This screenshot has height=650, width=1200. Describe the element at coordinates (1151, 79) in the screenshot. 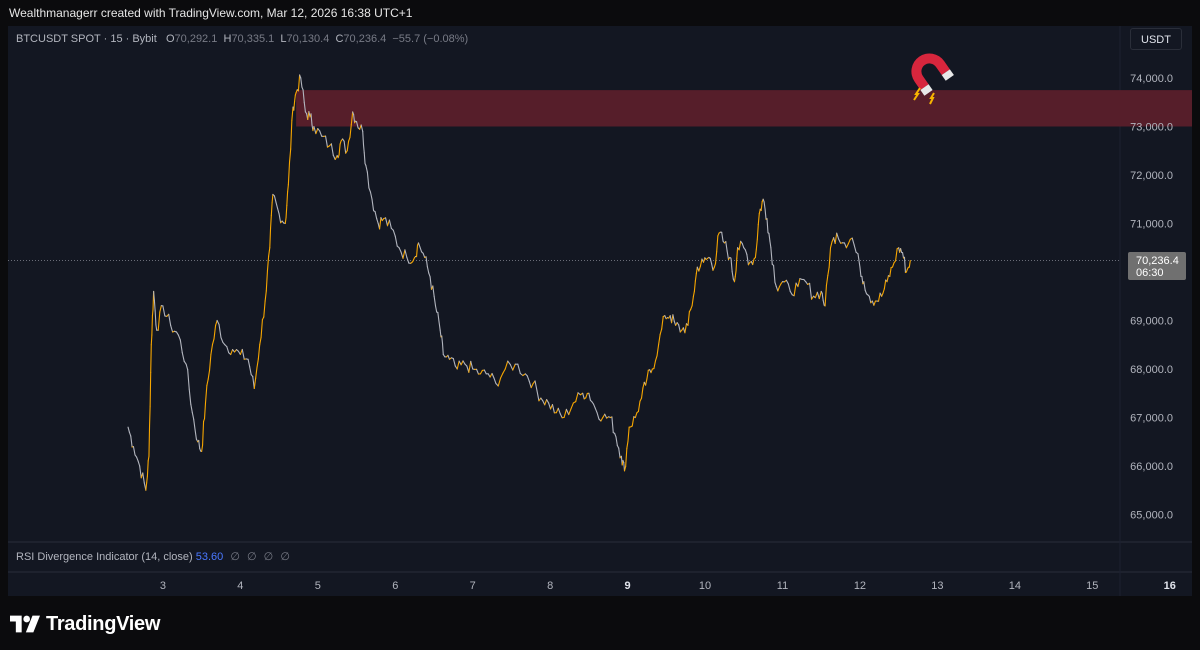

I see `y-tick-label: 74,000.0` at that location.